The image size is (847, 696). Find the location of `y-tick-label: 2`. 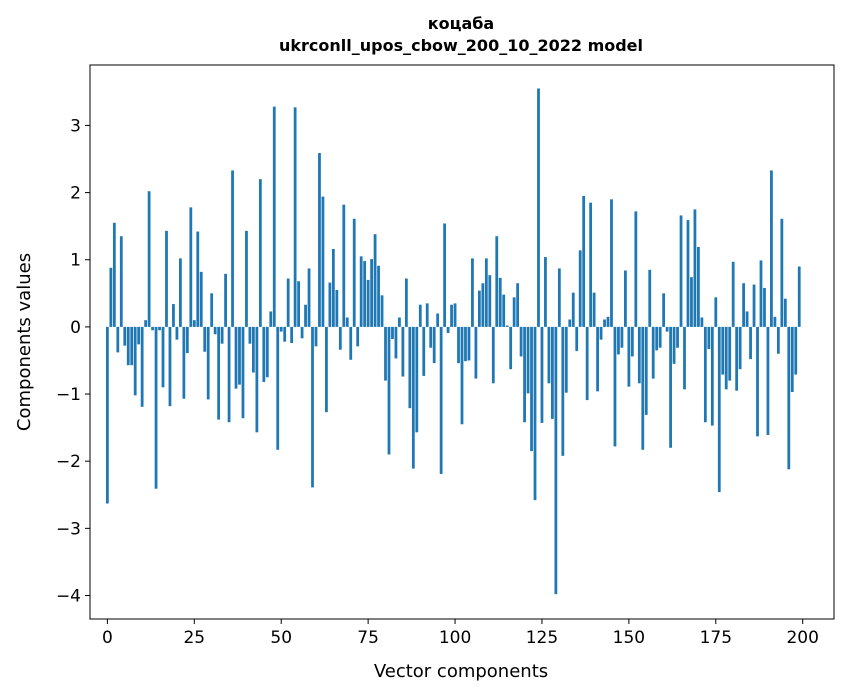

y-tick-label: 2 is located at coordinates (75, 194).